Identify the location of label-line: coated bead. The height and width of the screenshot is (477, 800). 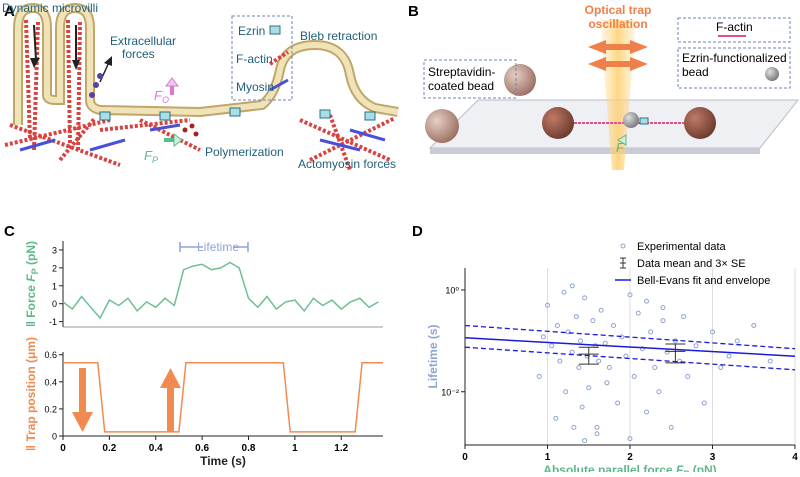
(461, 86).